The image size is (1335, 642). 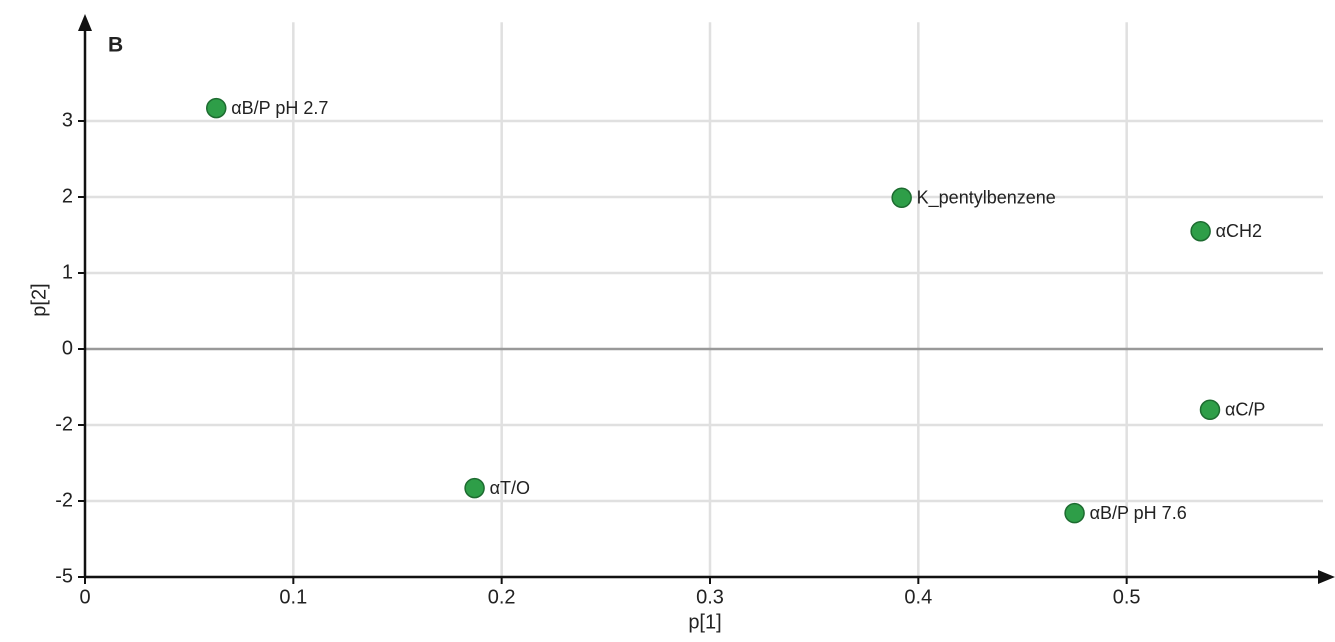 I want to click on x-tick-label: 0.4, so click(x=918, y=597).